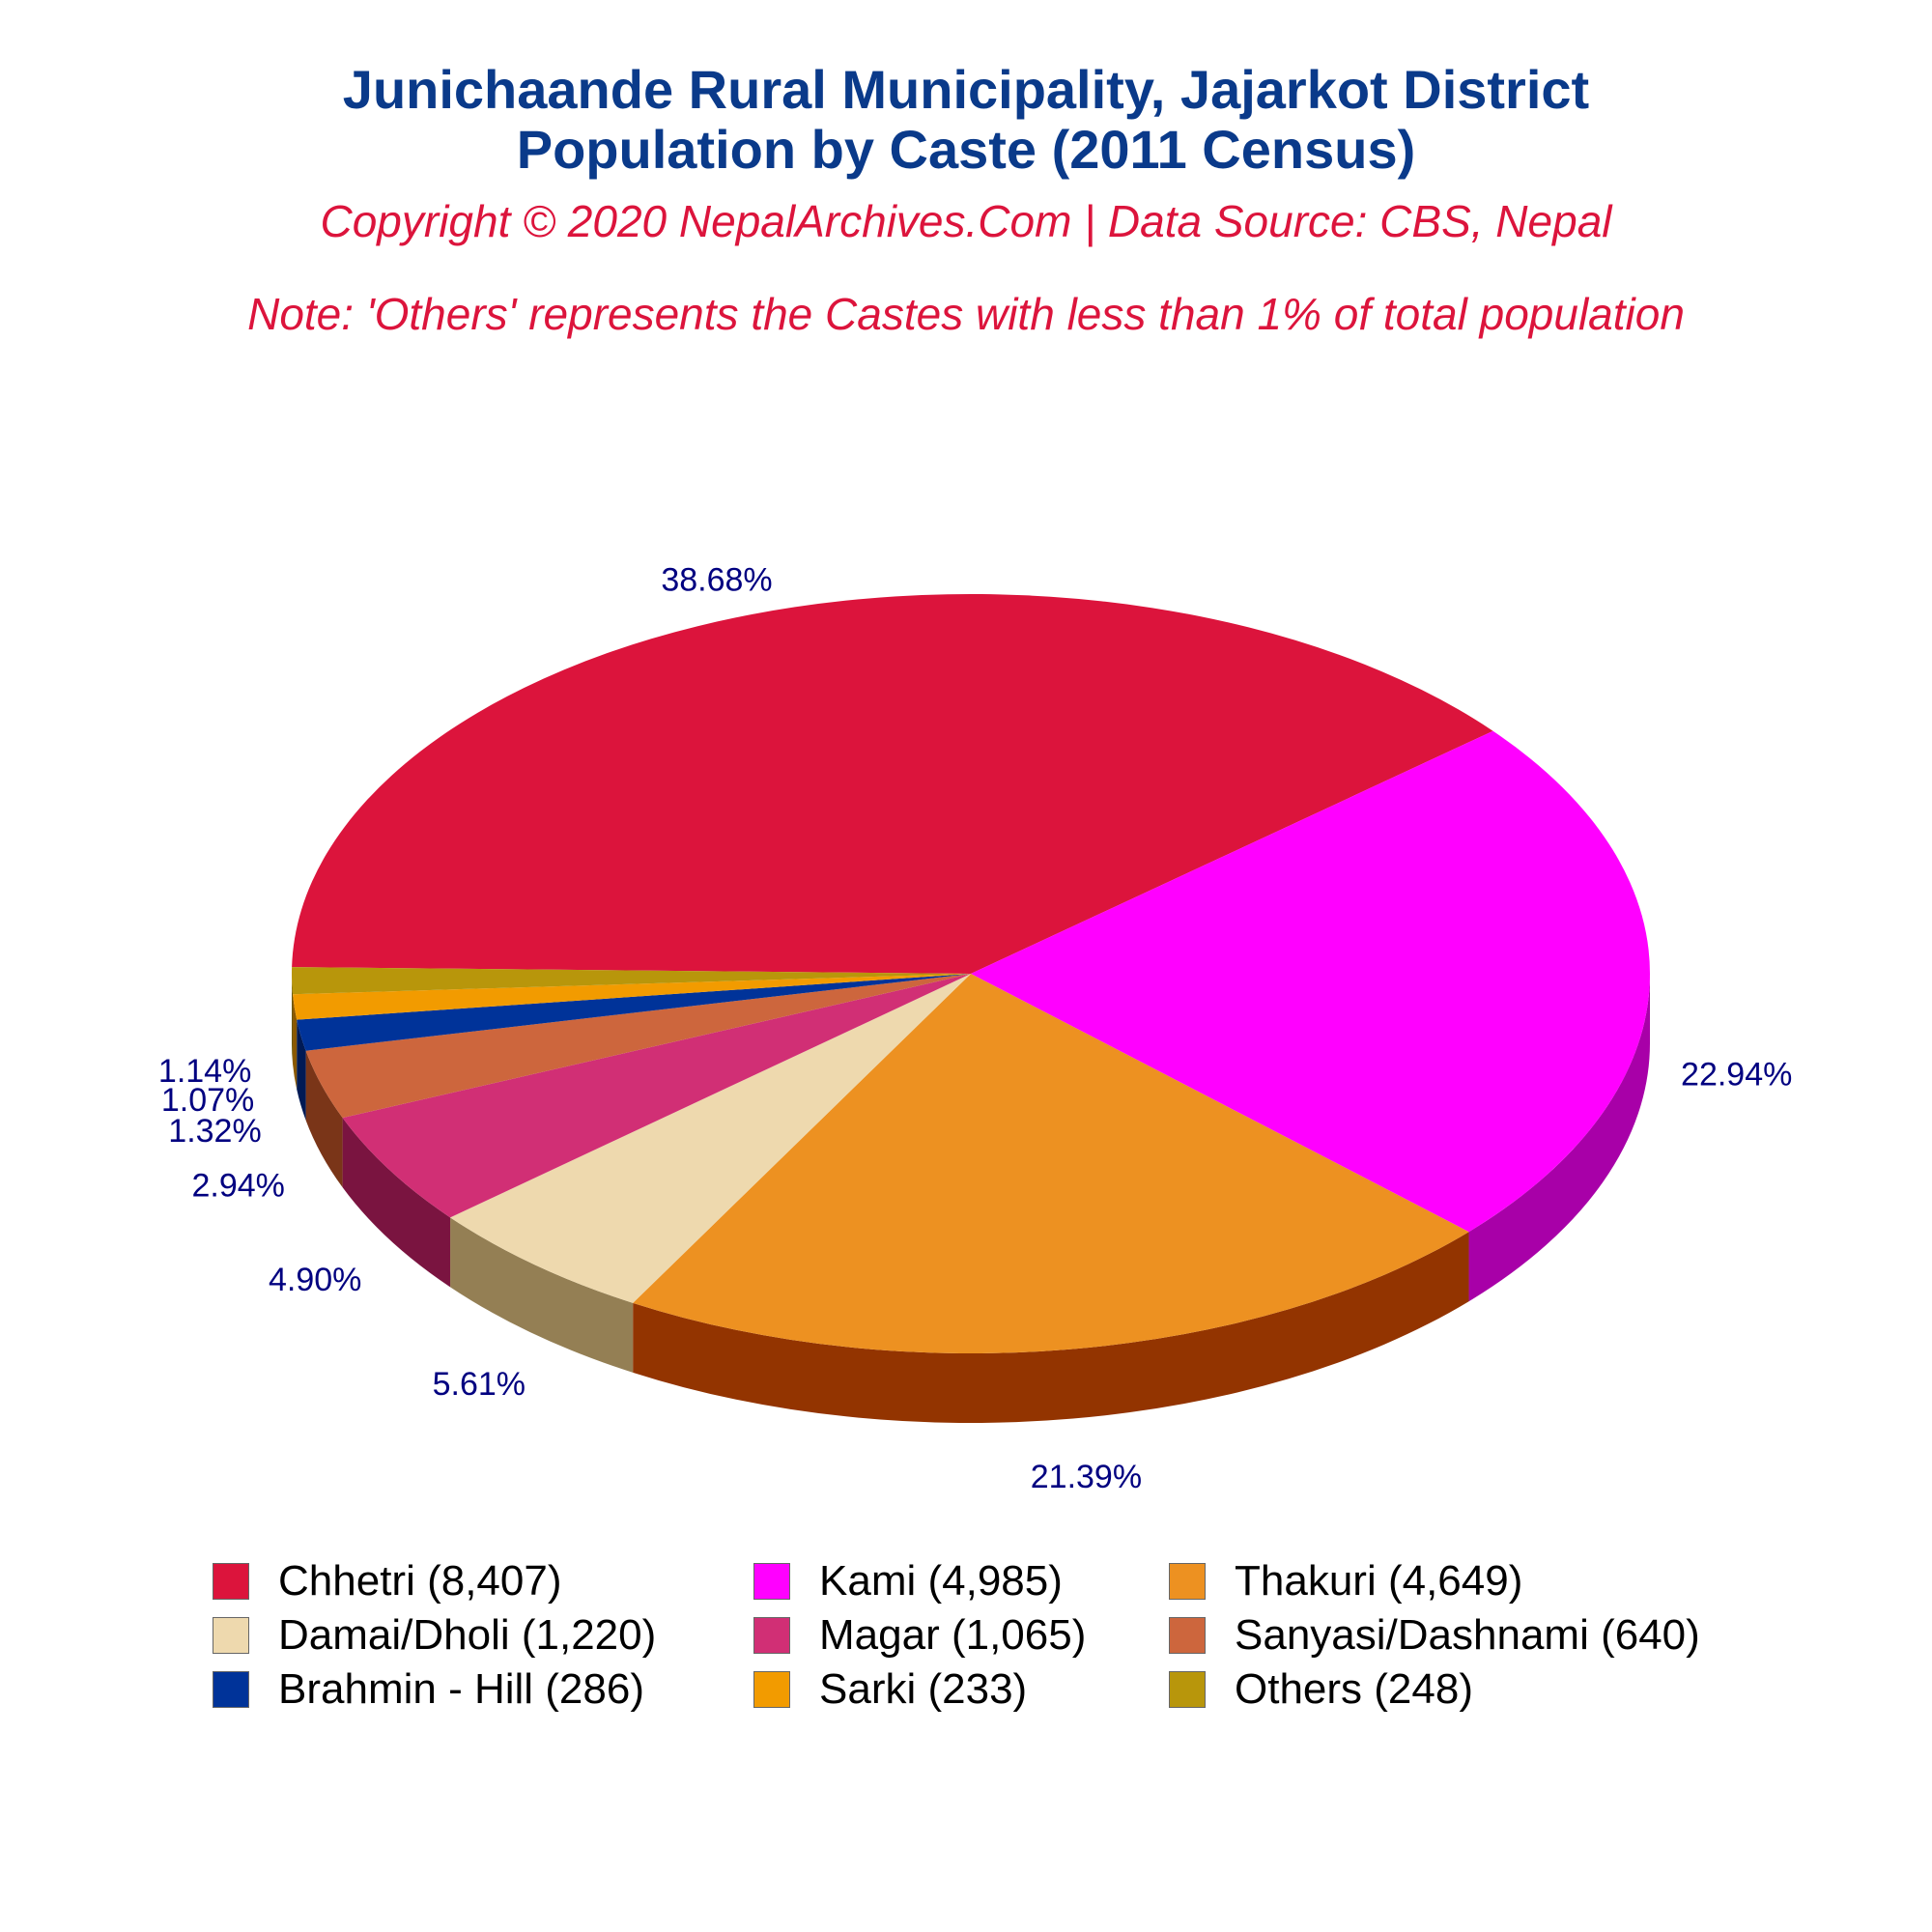 The image size is (1932, 1932). What do you see at coordinates (1467, 1635) in the screenshot?
I see `legend-label: Sanyasi/Dashnami (640)` at bounding box center [1467, 1635].